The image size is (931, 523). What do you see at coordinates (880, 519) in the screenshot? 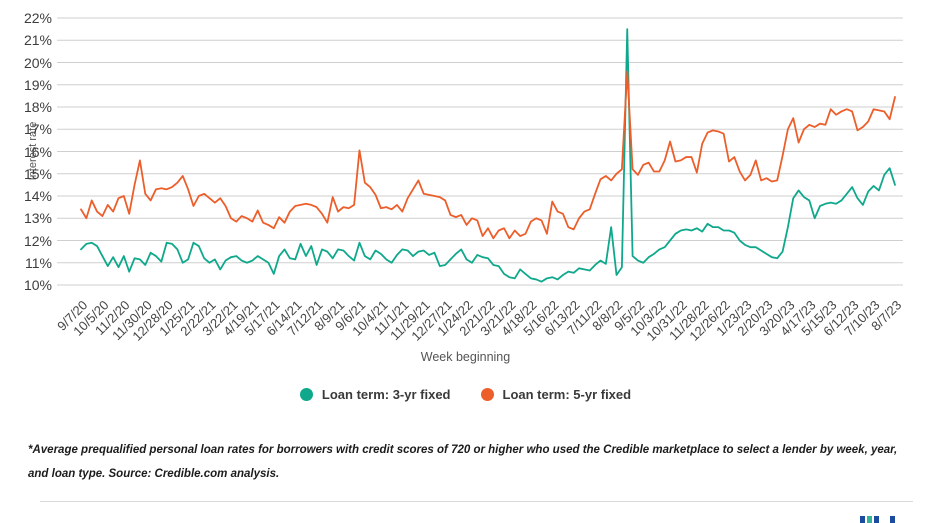
I see `partner-logo-cropped-icon` at bounding box center [880, 519].